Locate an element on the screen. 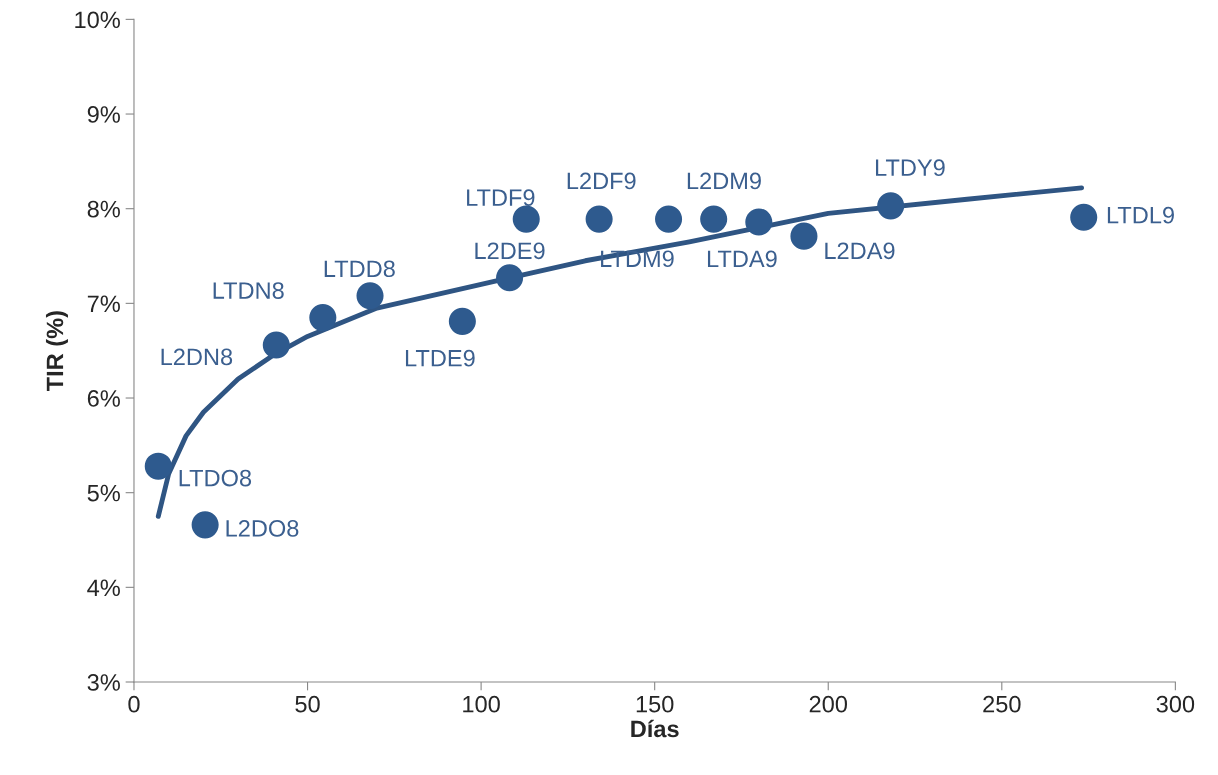 The width and height of the screenshot is (1218, 775). annotation: L2DA9 is located at coordinates (860, 251).